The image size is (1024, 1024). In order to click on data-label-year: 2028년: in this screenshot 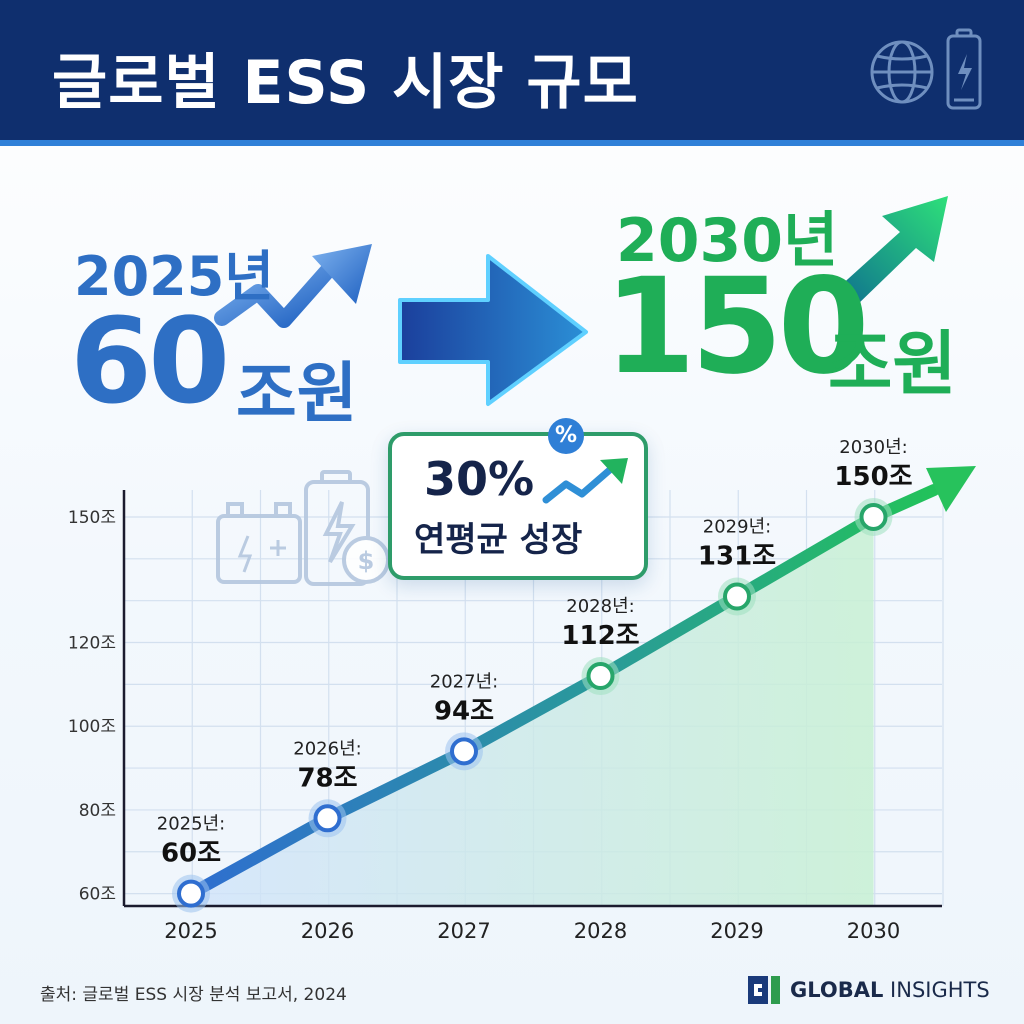, I will do `click(600, 606)`.